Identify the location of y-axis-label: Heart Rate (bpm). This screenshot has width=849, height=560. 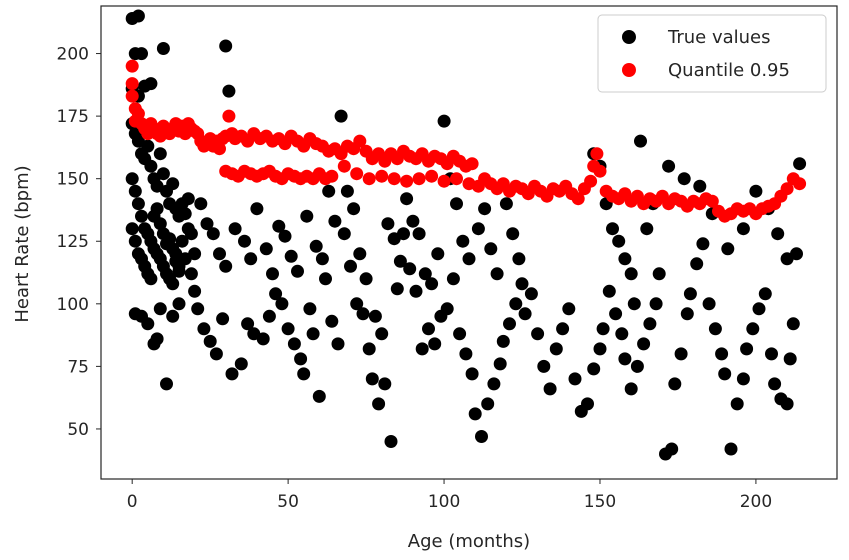
(22, 243).